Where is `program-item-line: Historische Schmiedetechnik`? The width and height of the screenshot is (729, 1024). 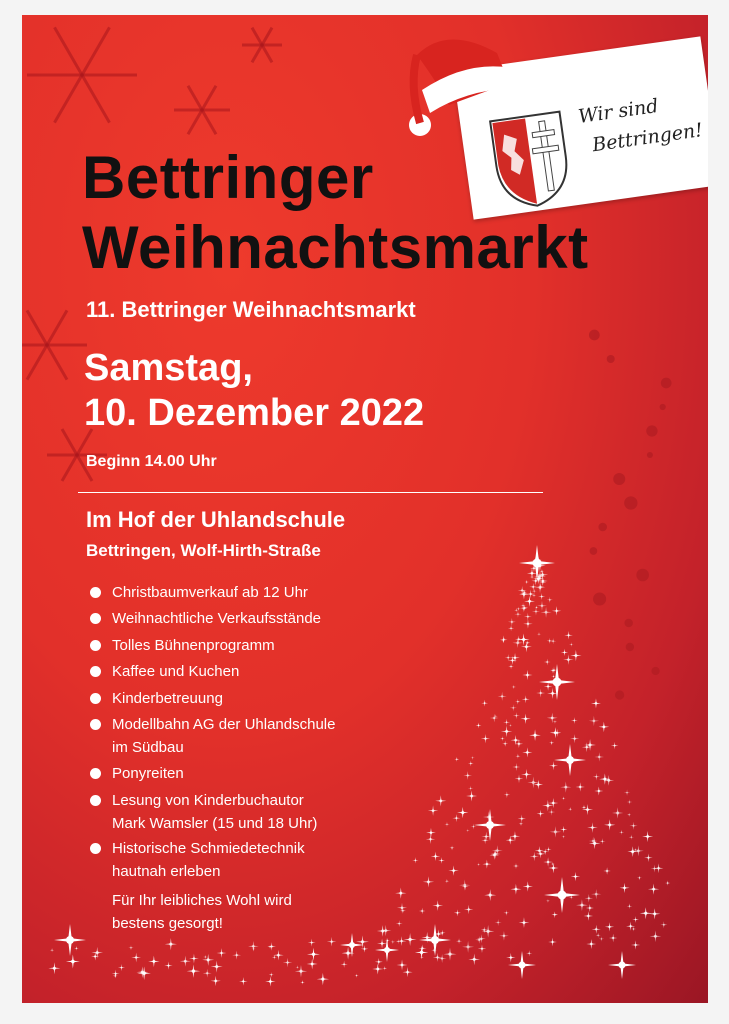
program-item-line: Historische Schmiedetechnik is located at coordinates (208, 848).